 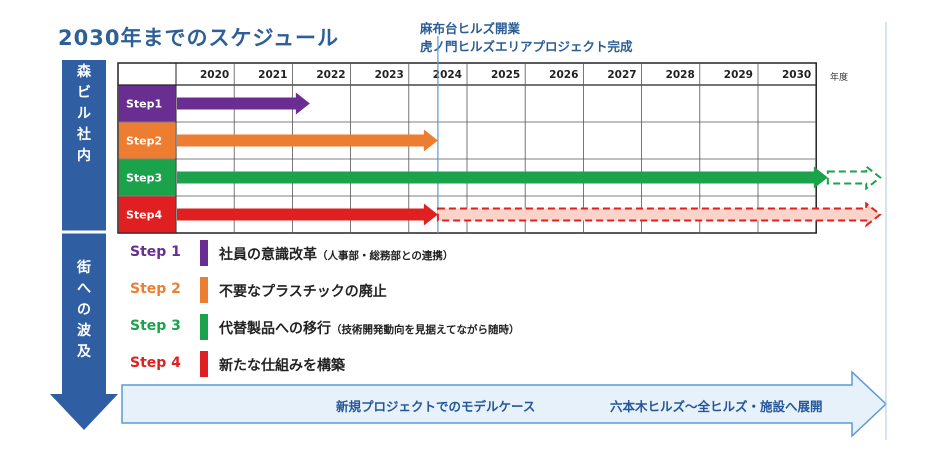 What do you see at coordinates (680, 75) in the screenshot?
I see `year-tick-label: 2028` at bounding box center [680, 75].